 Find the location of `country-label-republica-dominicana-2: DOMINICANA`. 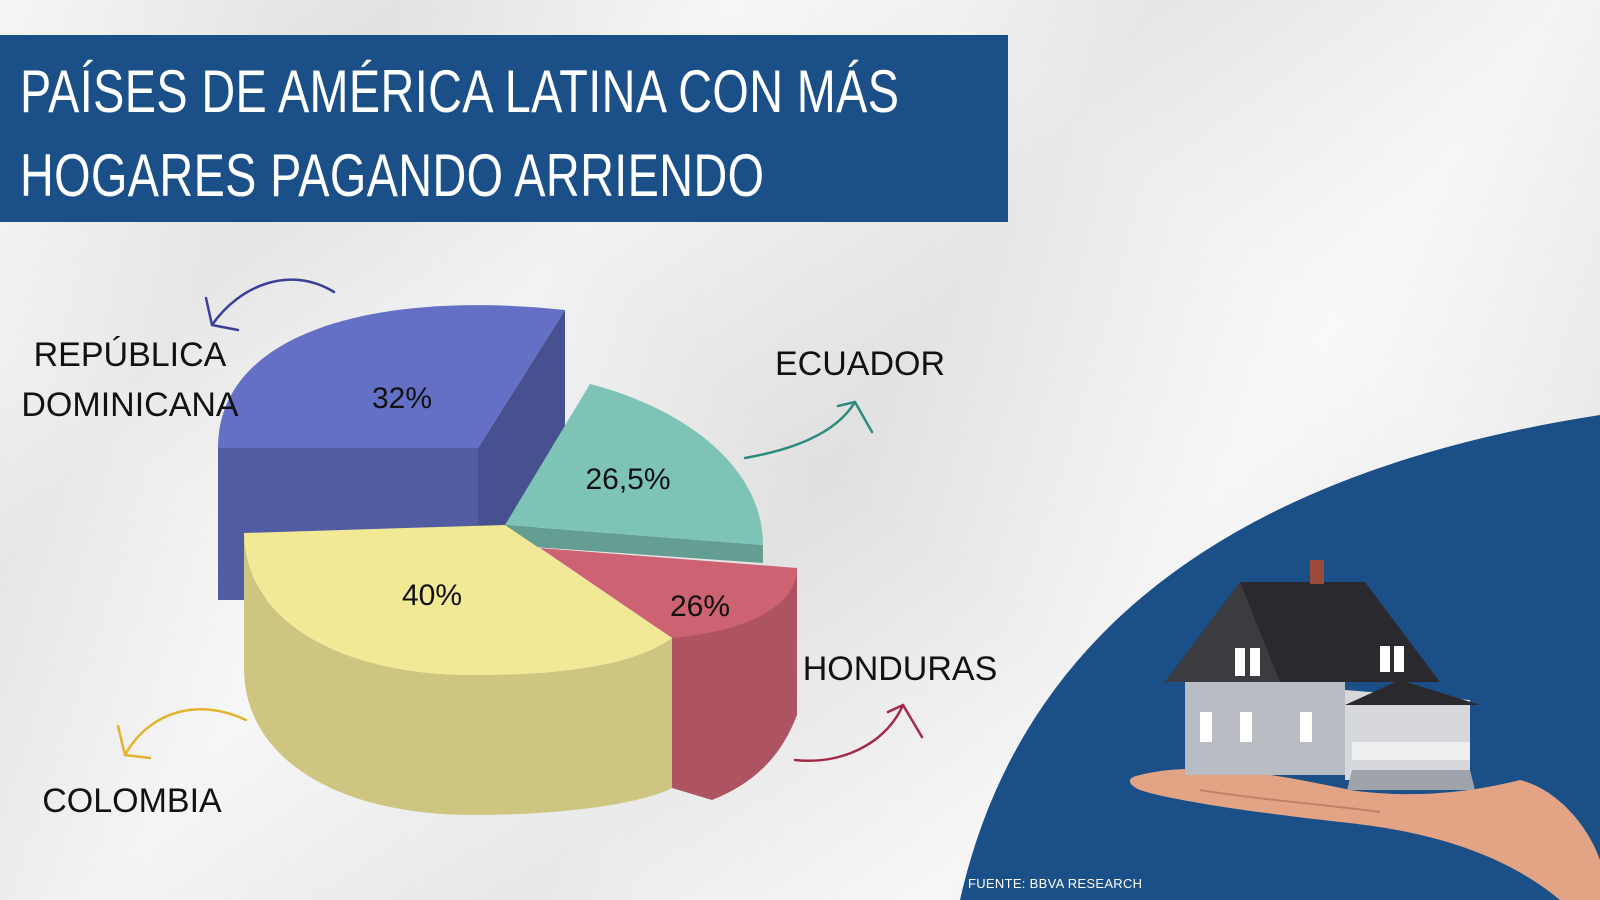

country-label-republica-dominicana-2: DOMINICANA is located at coordinates (130, 405).